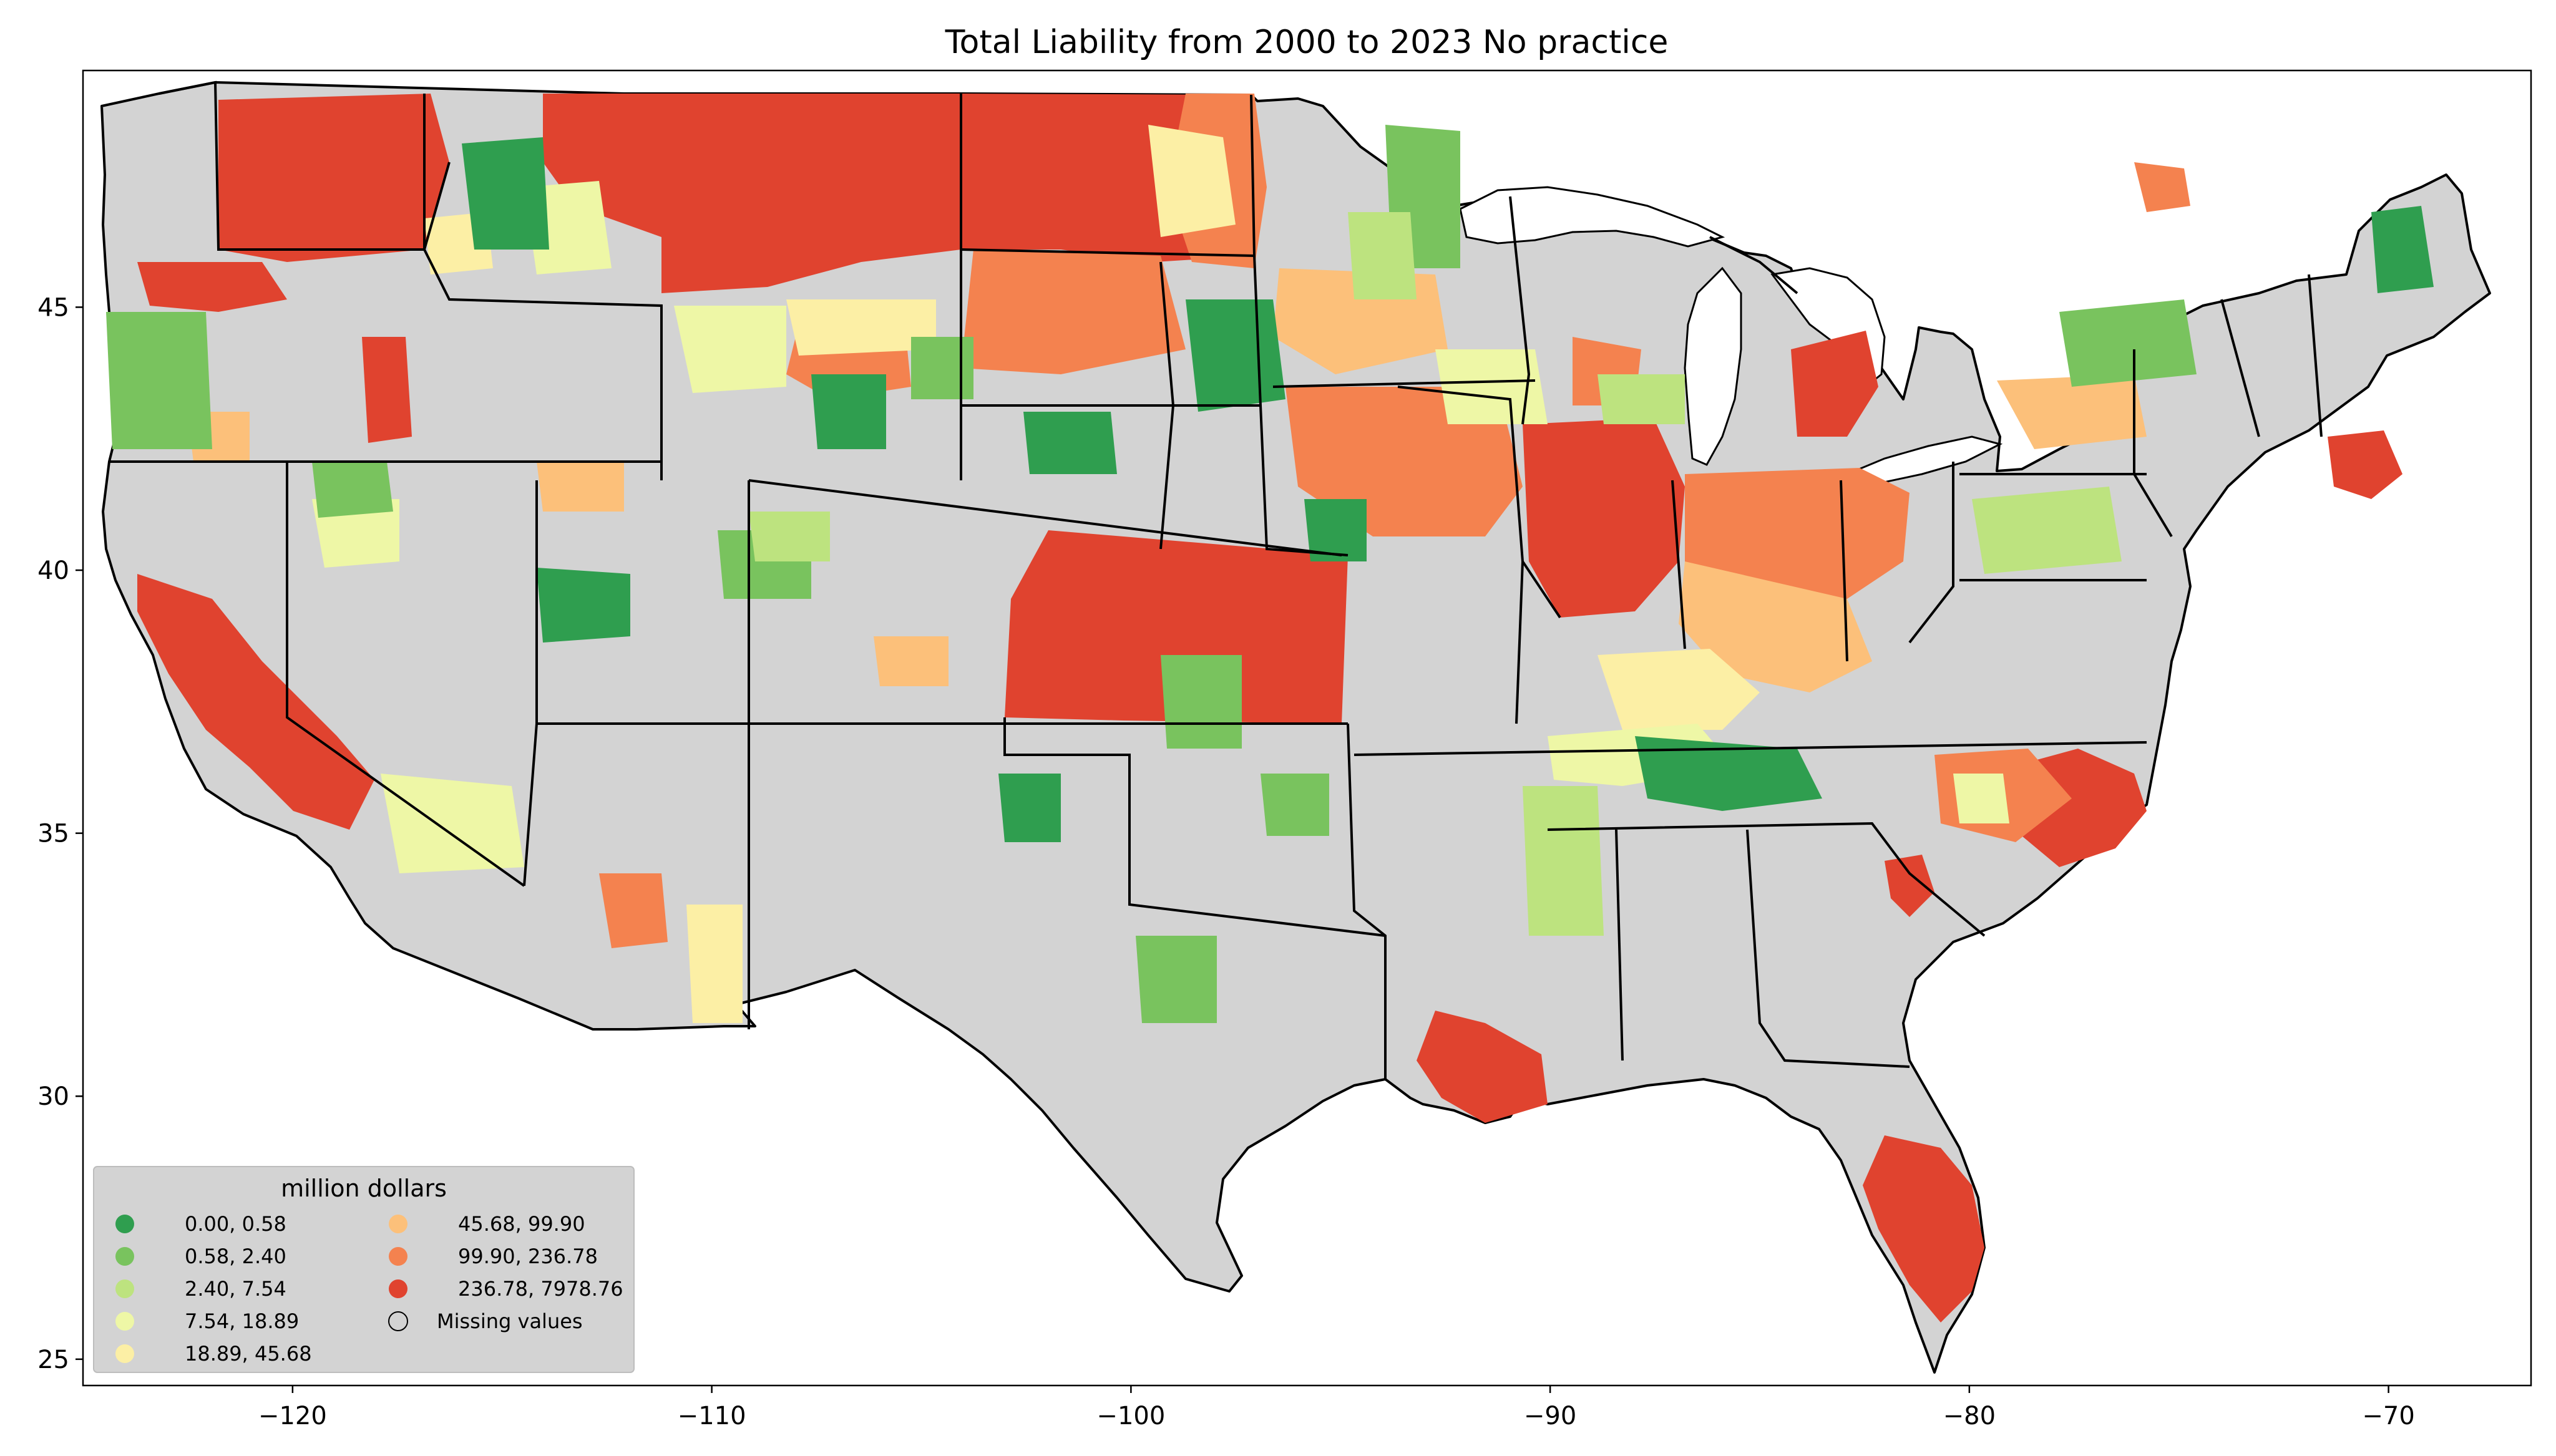  Describe the element at coordinates (53, 834) in the screenshot. I see `y-tick-label: 35` at that location.